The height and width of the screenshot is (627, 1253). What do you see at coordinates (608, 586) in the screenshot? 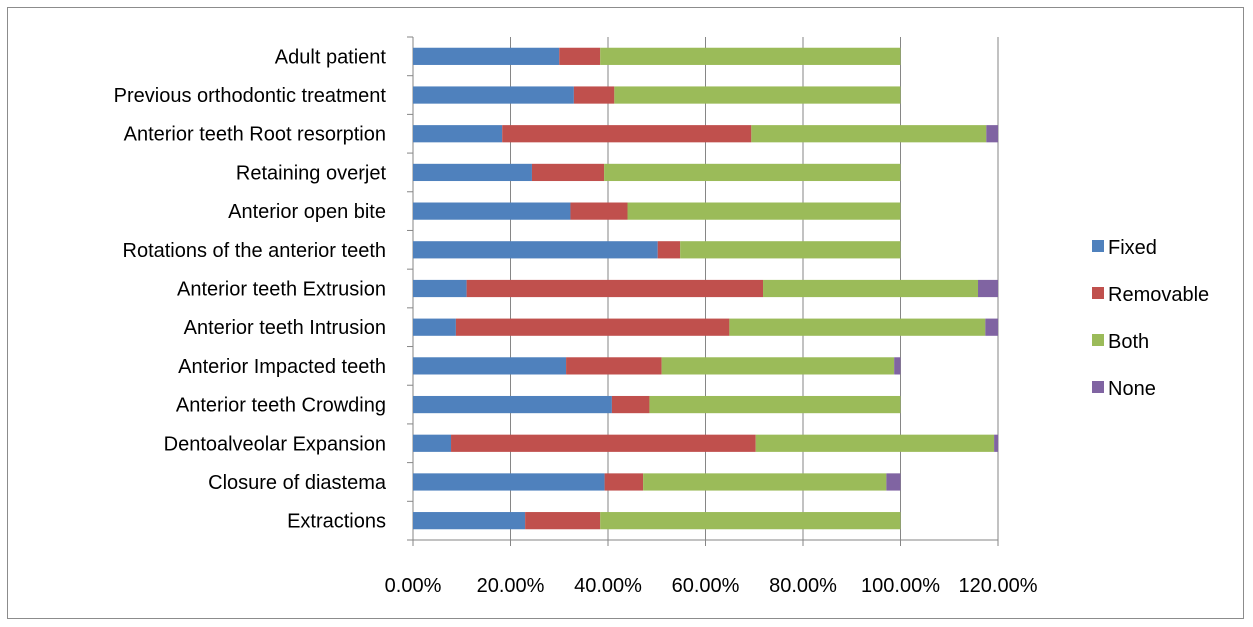
I see `x-tick-label: 40.00%` at bounding box center [608, 586].